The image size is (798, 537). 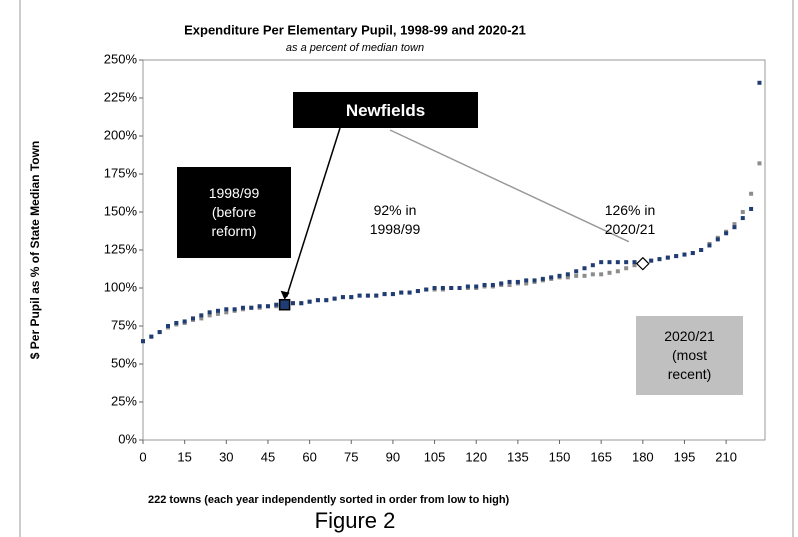 What do you see at coordinates (355, 48) in the screenshot?
I see `chart-subtitle: as a percent of median town` at bounding box center [355, 48].